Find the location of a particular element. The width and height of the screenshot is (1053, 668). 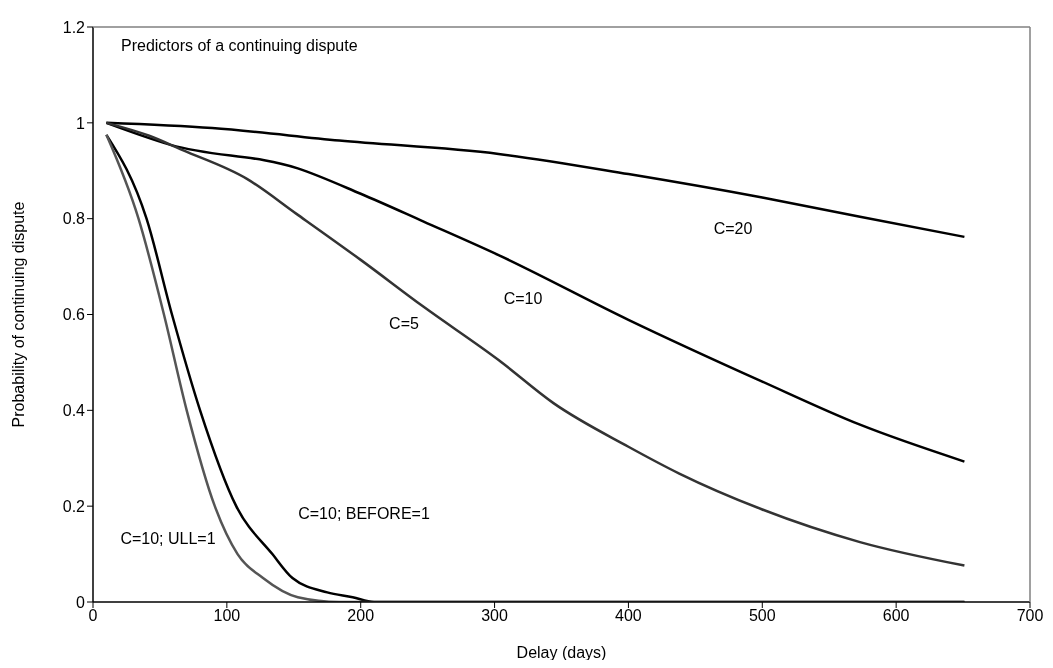

y-tick-label: 0.6 is located at coordinates (74, 315).